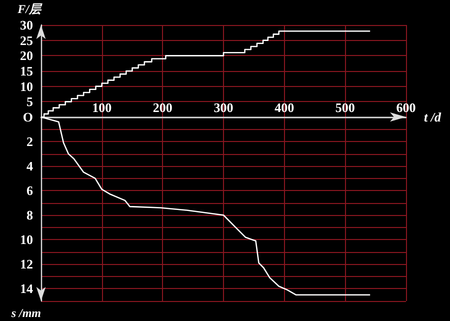  Describe the element at coordinates (26, 56) in the screenshot. I see `y-tick-label: 20` at that location.